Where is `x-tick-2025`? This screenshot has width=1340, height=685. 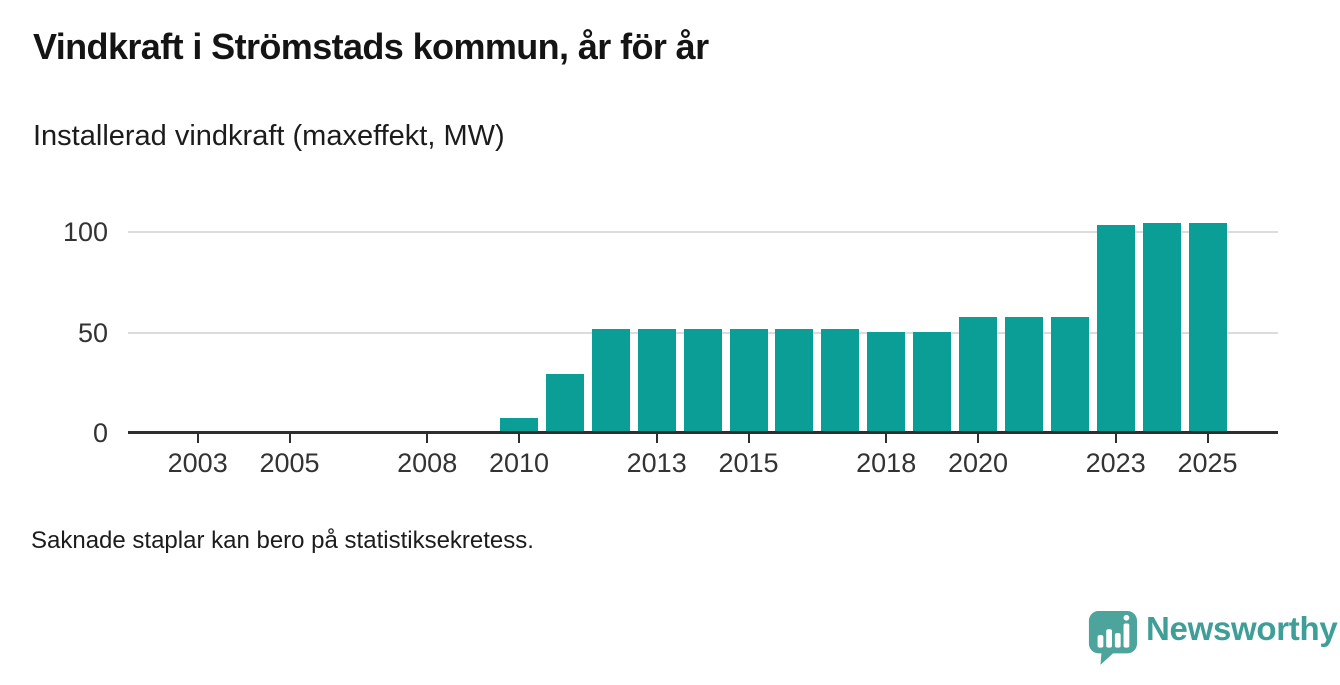 x-tick-2025 is located at coordinates (1207, 438).